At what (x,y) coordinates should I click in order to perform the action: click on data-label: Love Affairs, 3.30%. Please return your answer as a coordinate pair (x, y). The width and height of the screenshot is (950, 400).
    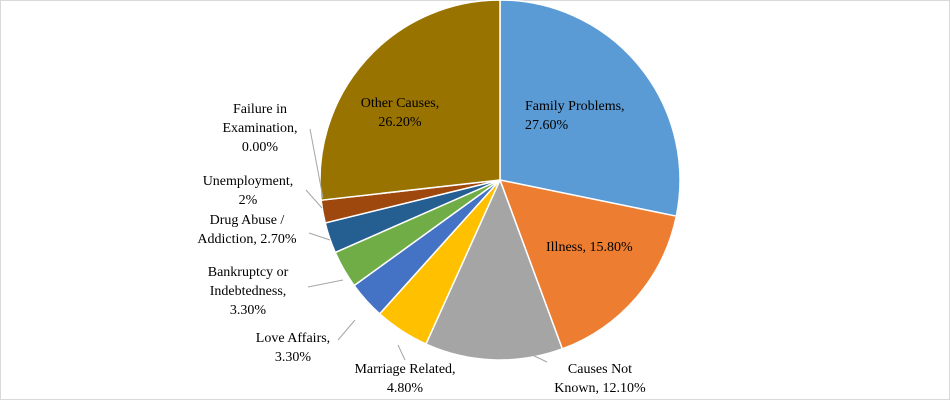
    Looking at the image, I should click on (293, 348).